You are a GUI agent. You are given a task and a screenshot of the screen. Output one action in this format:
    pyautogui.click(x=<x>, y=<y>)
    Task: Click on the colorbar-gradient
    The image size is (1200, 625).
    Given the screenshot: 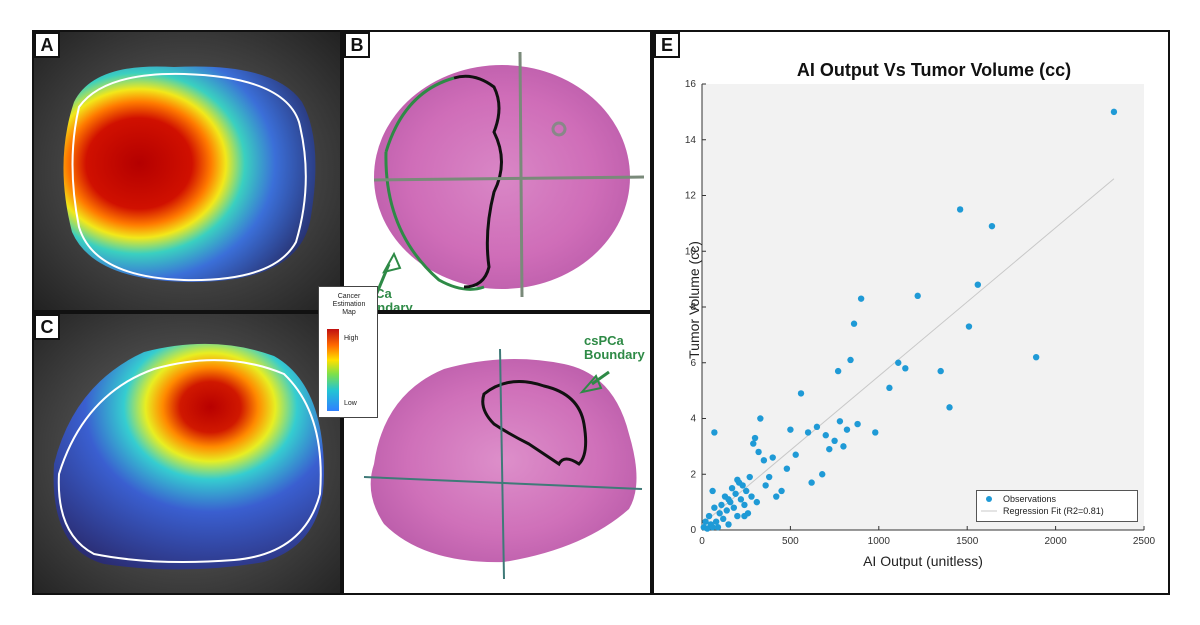 What is the action you would take?
    pyautogui.click(x=333, y=370)
    